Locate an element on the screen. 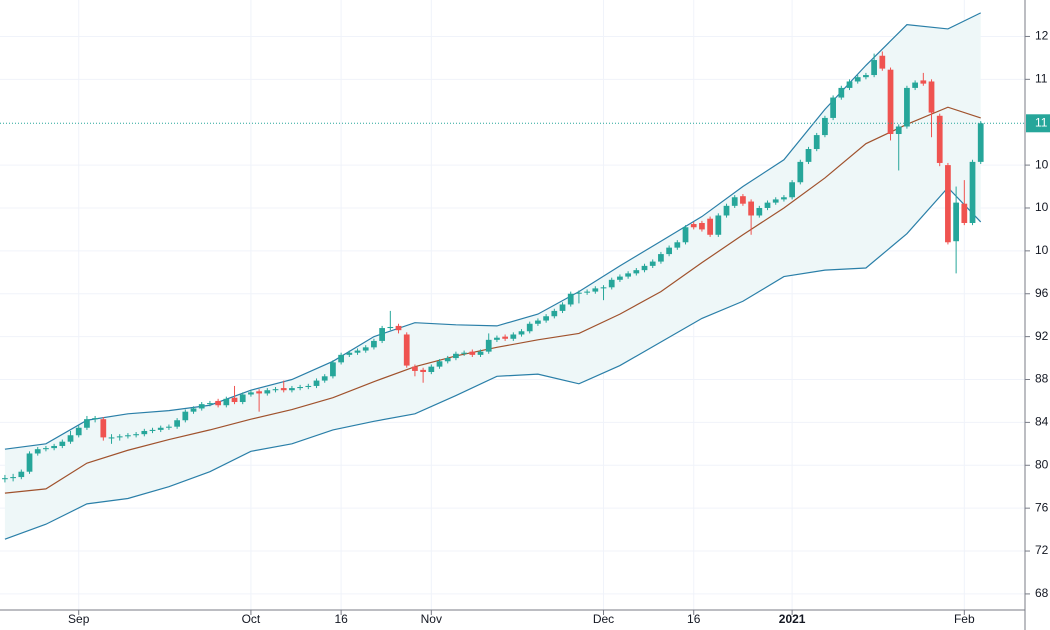 The width and height of the screenshot is (1050, 630). last-price-box is located at coordinates (1038, 123).